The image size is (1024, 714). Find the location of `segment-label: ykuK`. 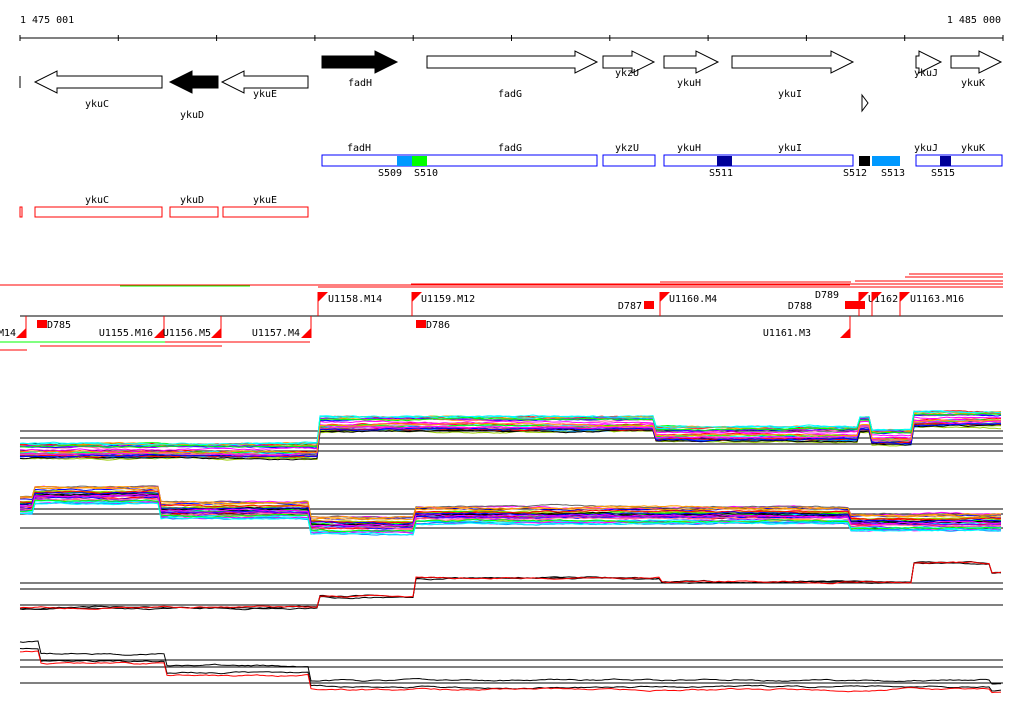

segment-label: ykuK is located at coordinates (973, 148).